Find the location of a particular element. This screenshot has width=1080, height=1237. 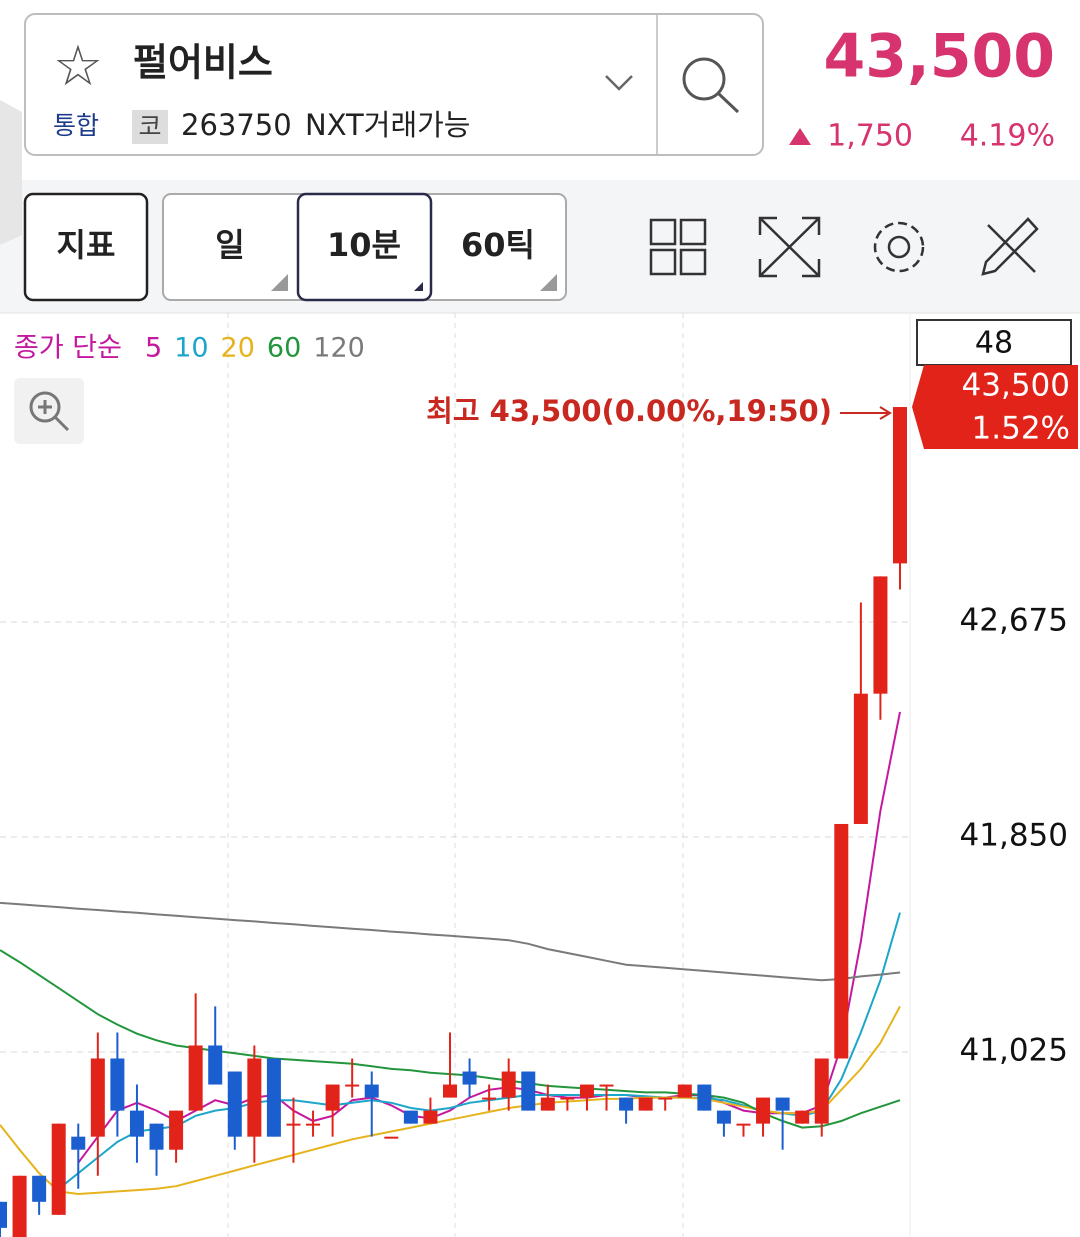

high-annotation: 최고 43,500(0.00%,19:50) is located at coordinates (629, 411).